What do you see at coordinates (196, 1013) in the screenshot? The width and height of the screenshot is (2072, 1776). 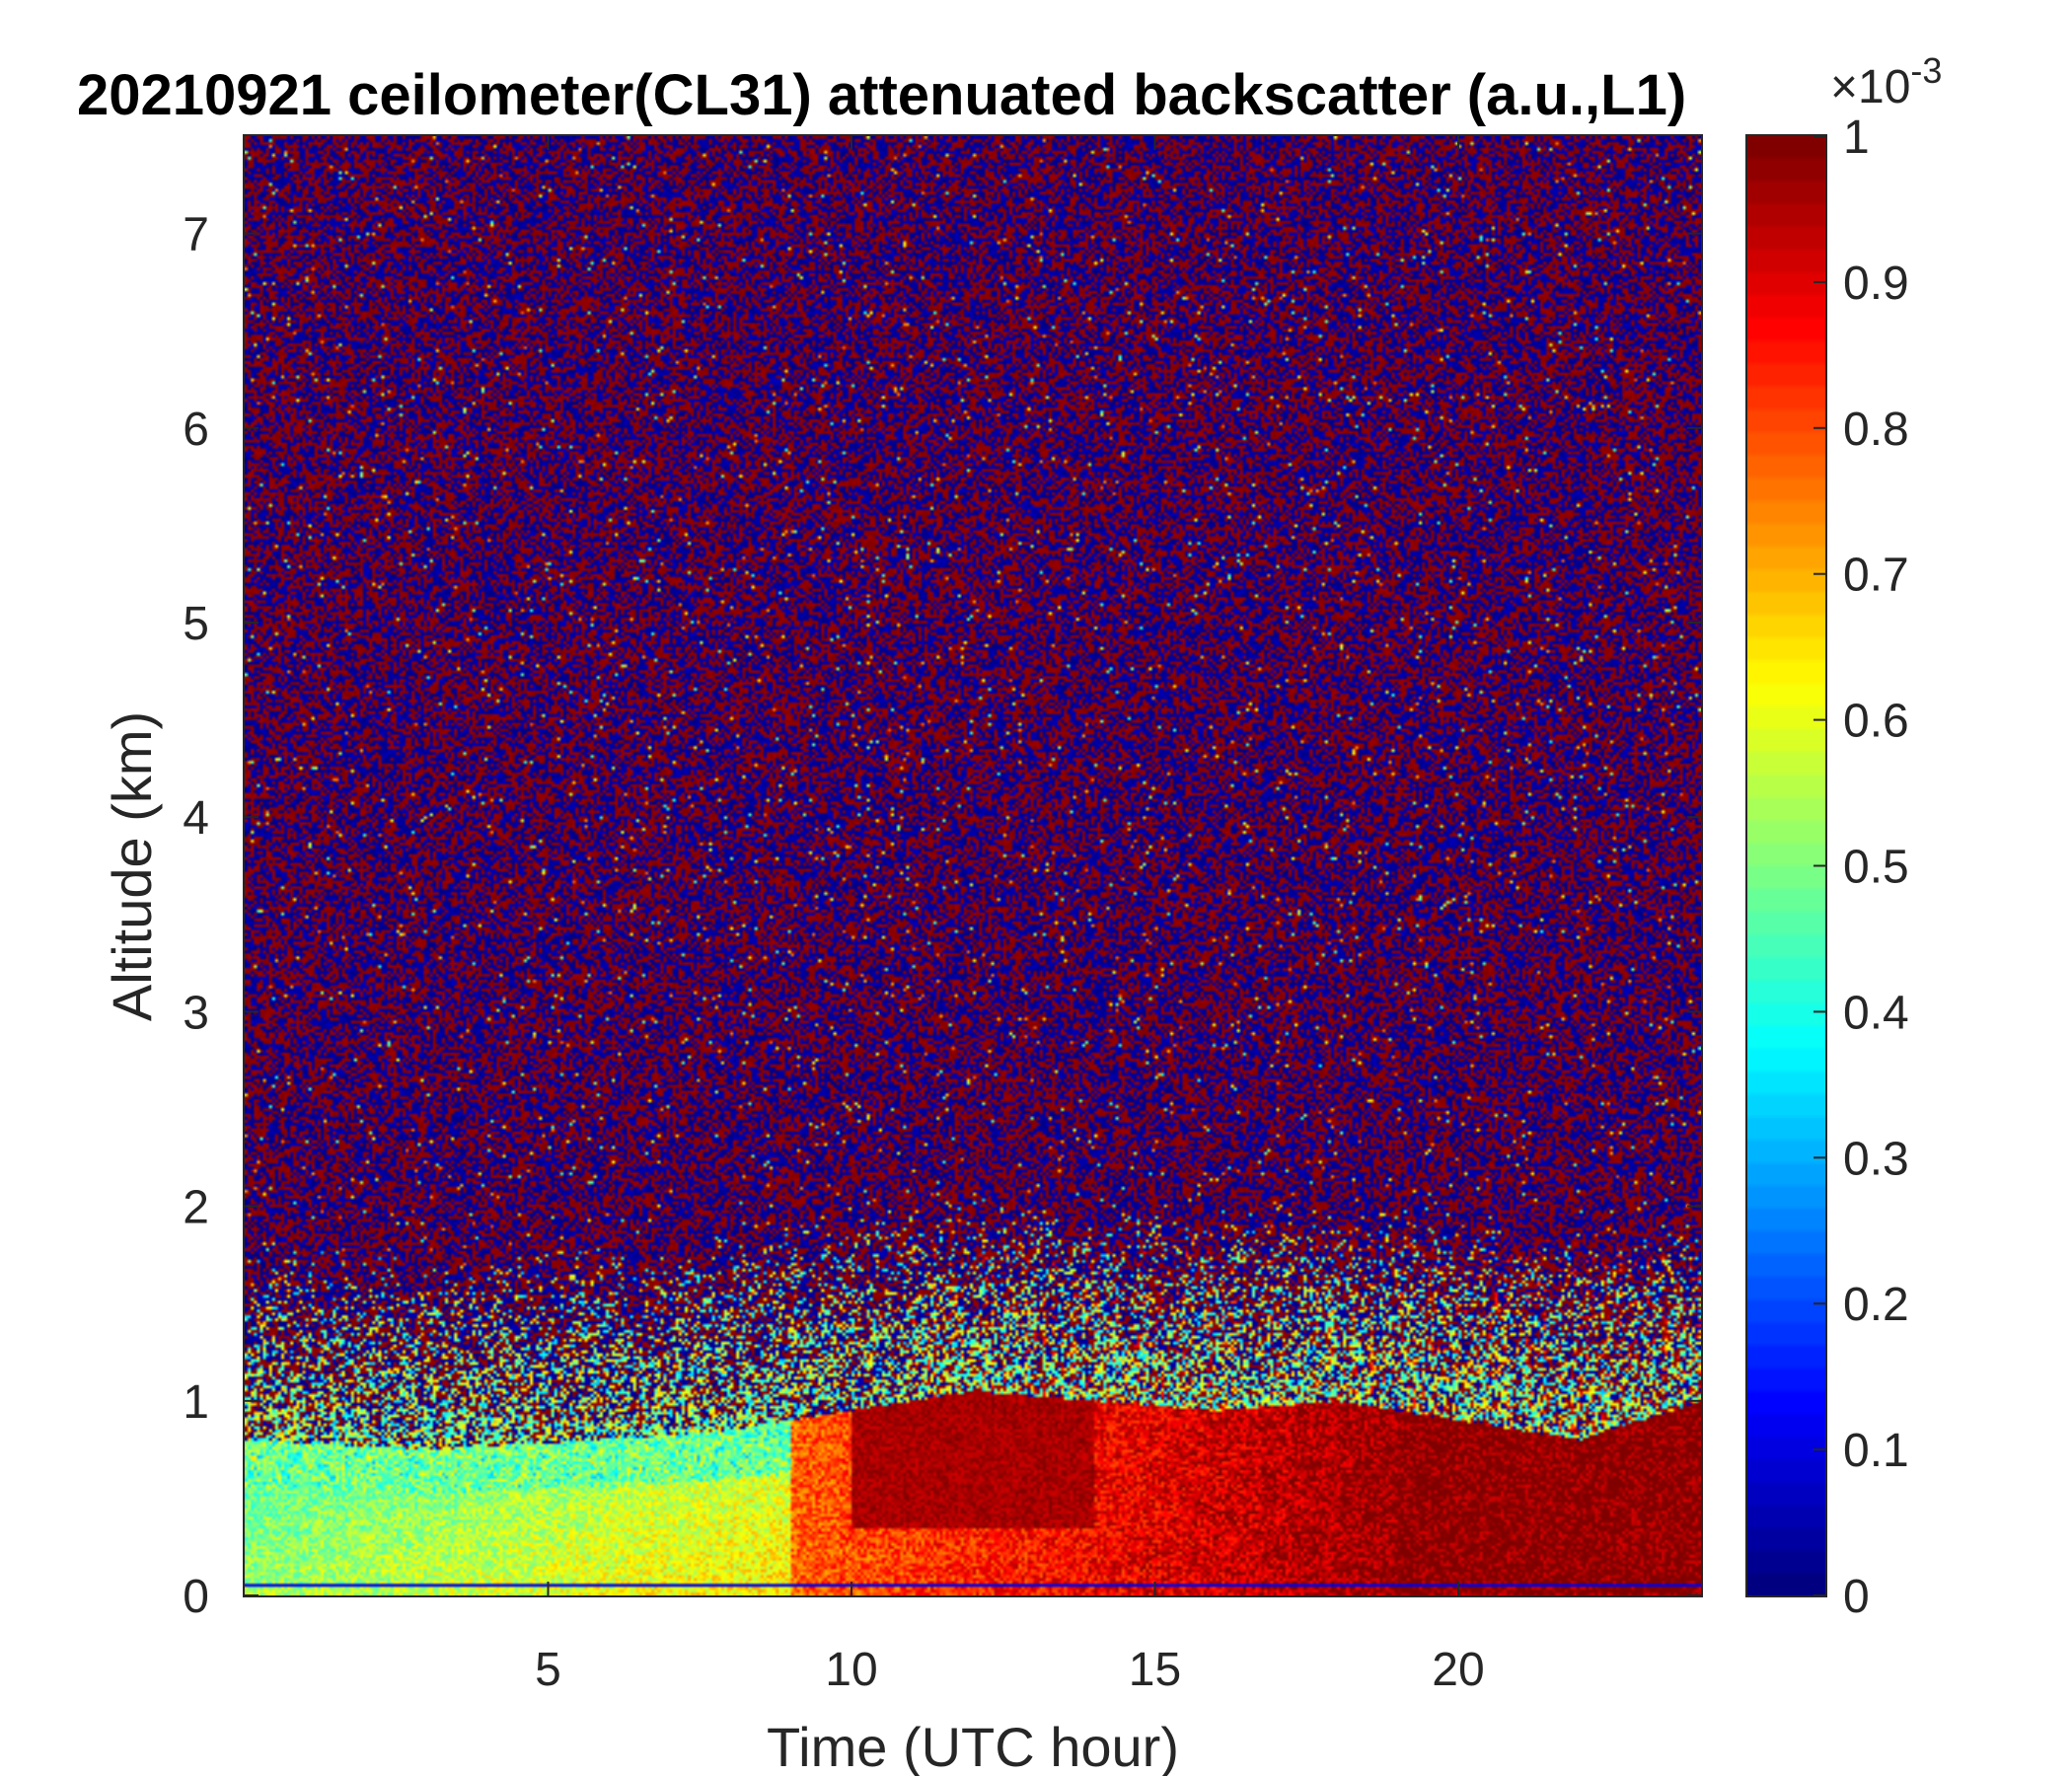 I see `y-tick-label: 3` at bounding box center [196, 1013].